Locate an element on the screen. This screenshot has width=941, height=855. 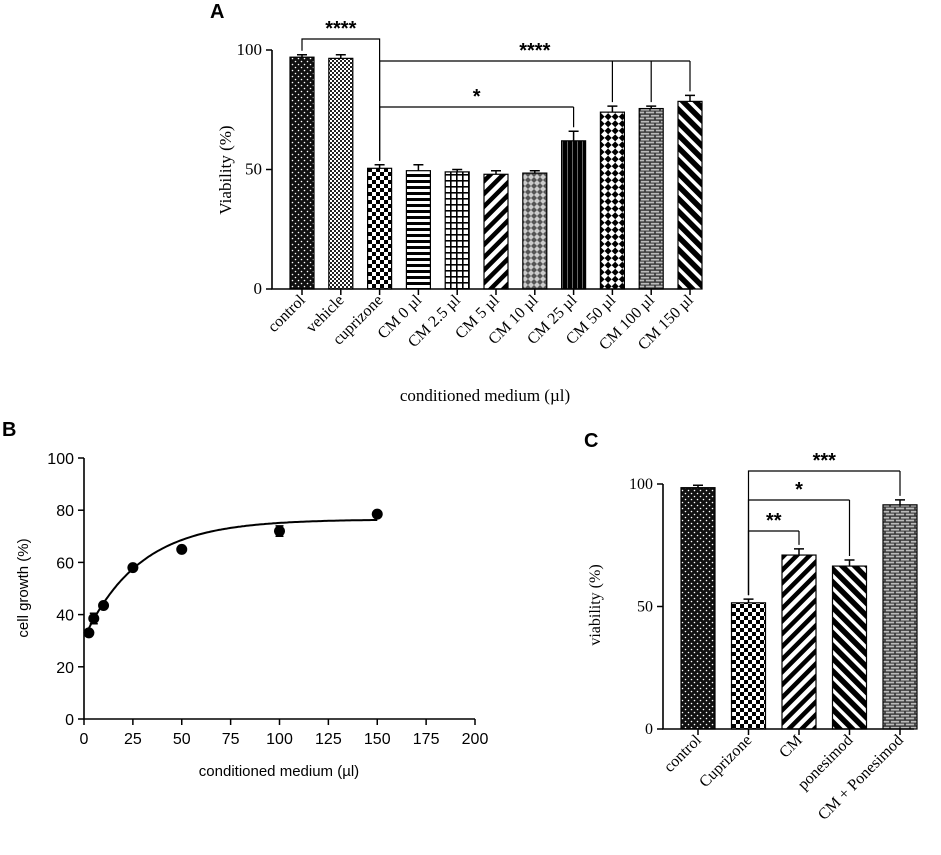
panel-b-ylabel: cell growth (%) is located at coordinates (23, 587).